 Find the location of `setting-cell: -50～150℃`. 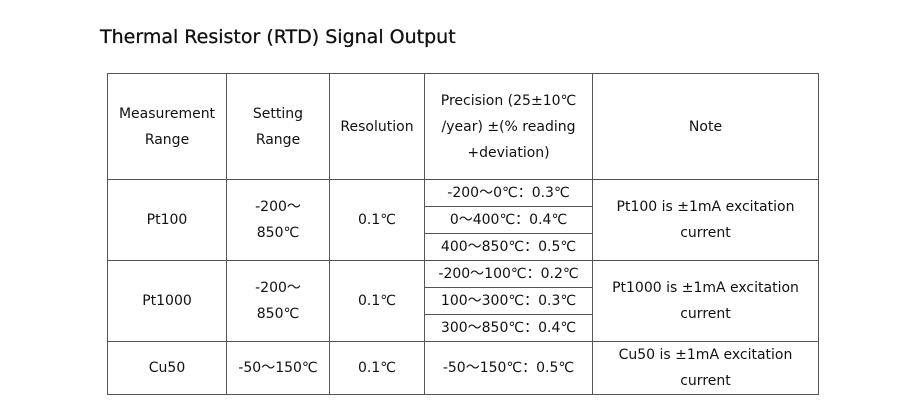

setting-cell: -50～150℃ is located at coordinates (278, 368).